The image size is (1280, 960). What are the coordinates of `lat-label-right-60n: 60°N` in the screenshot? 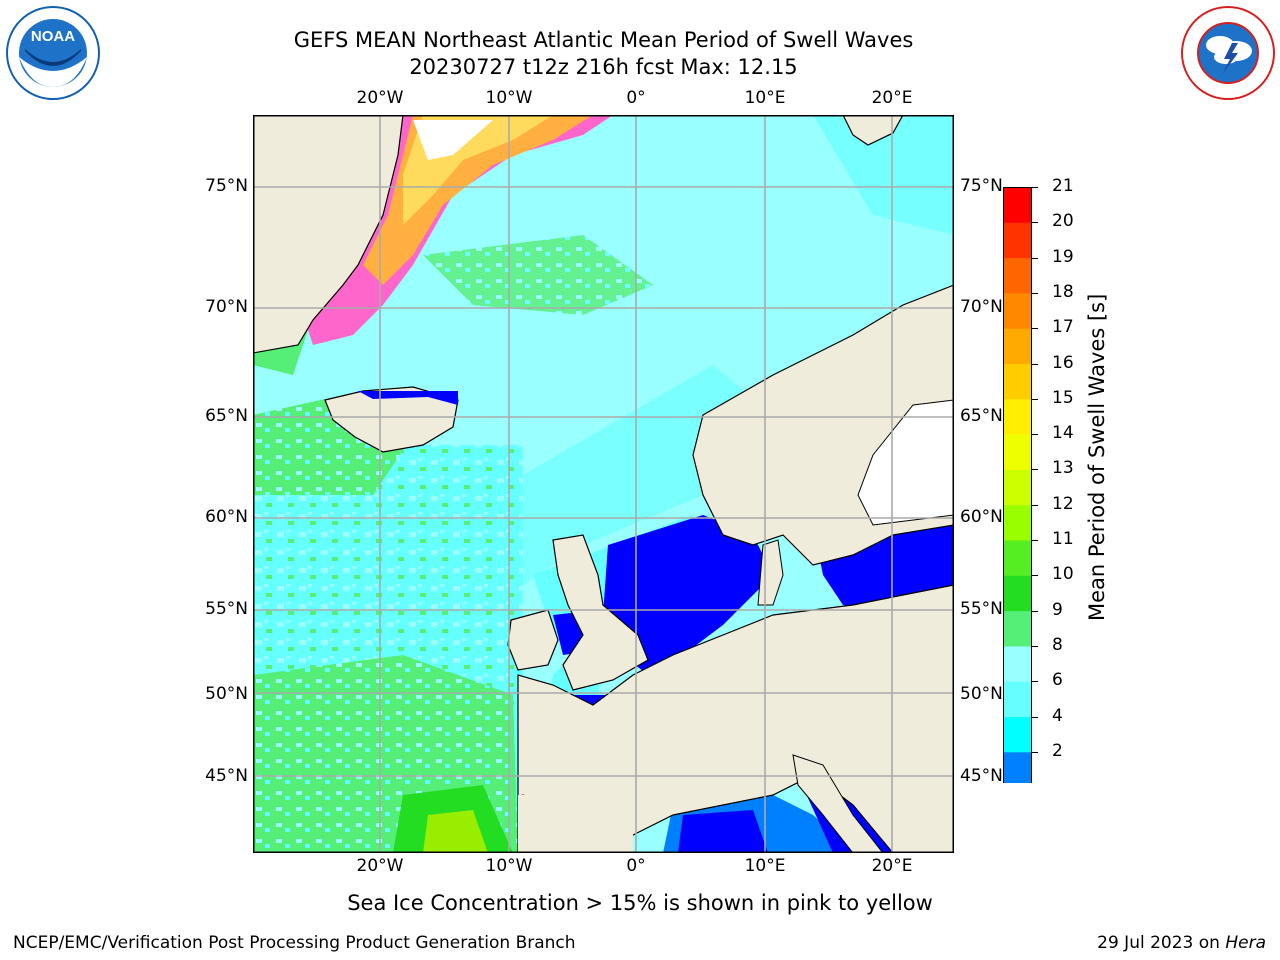 It's located at (981, 517).